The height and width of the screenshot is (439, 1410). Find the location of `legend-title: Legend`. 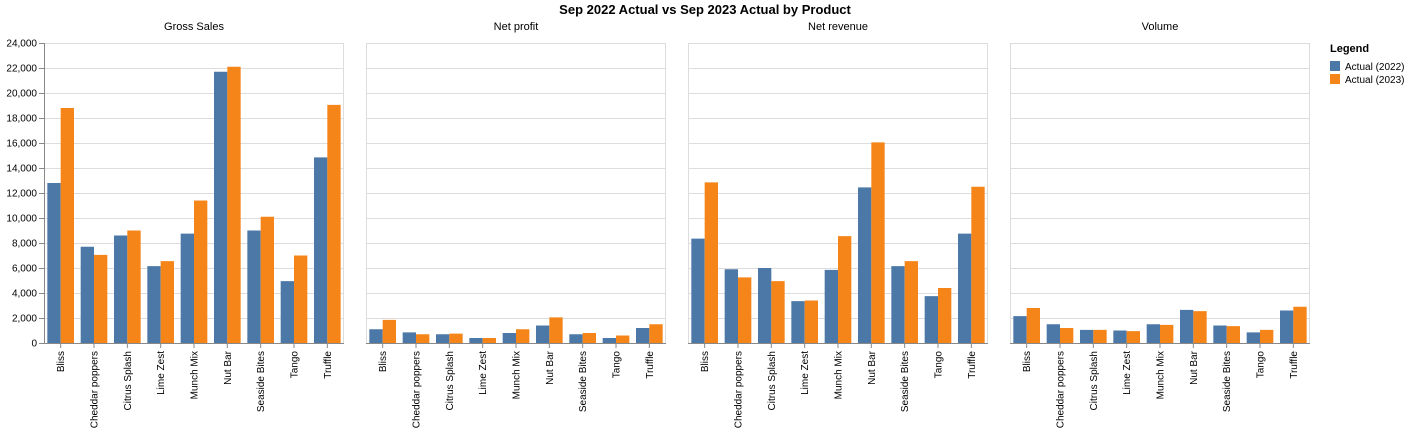

legend-title: Legend is located at coordinates (1349, 49).